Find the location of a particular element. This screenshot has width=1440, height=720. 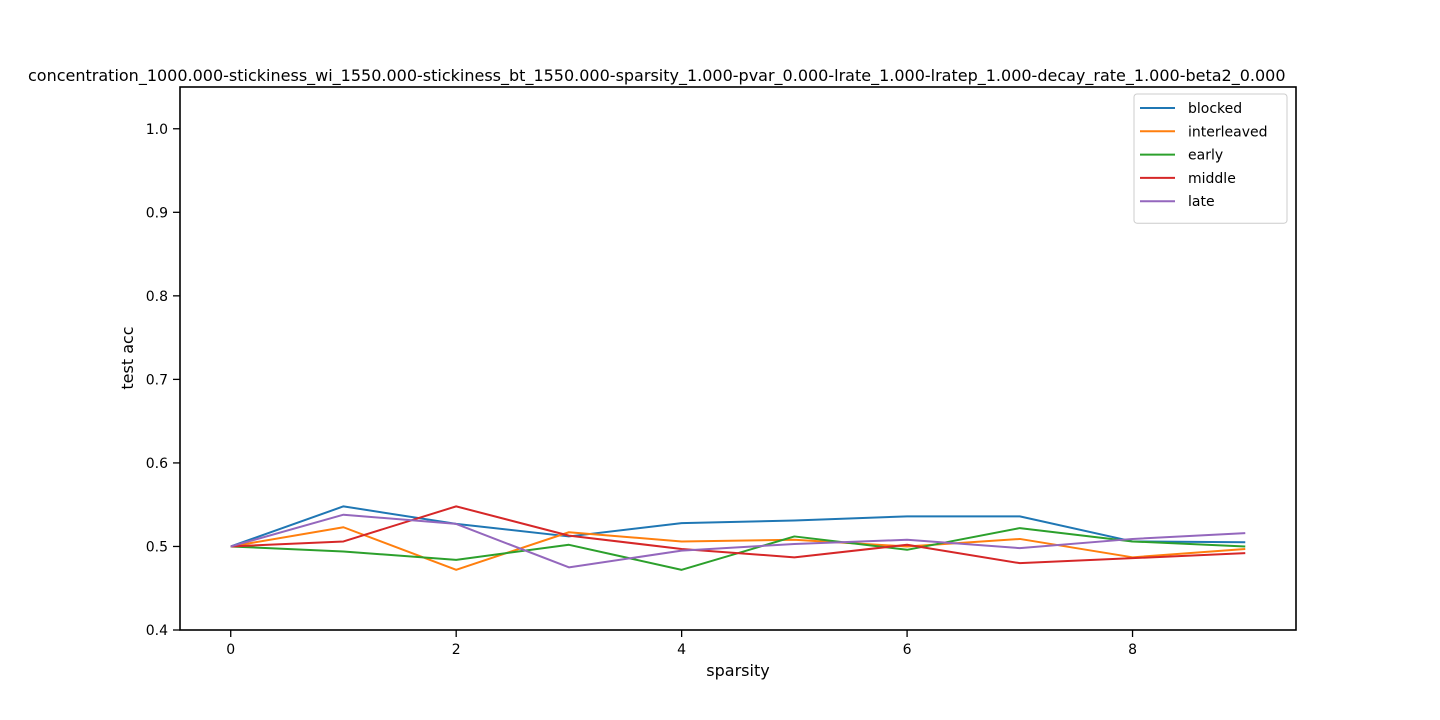

x-tick-label: 2 is located at coordinates (456, 650).